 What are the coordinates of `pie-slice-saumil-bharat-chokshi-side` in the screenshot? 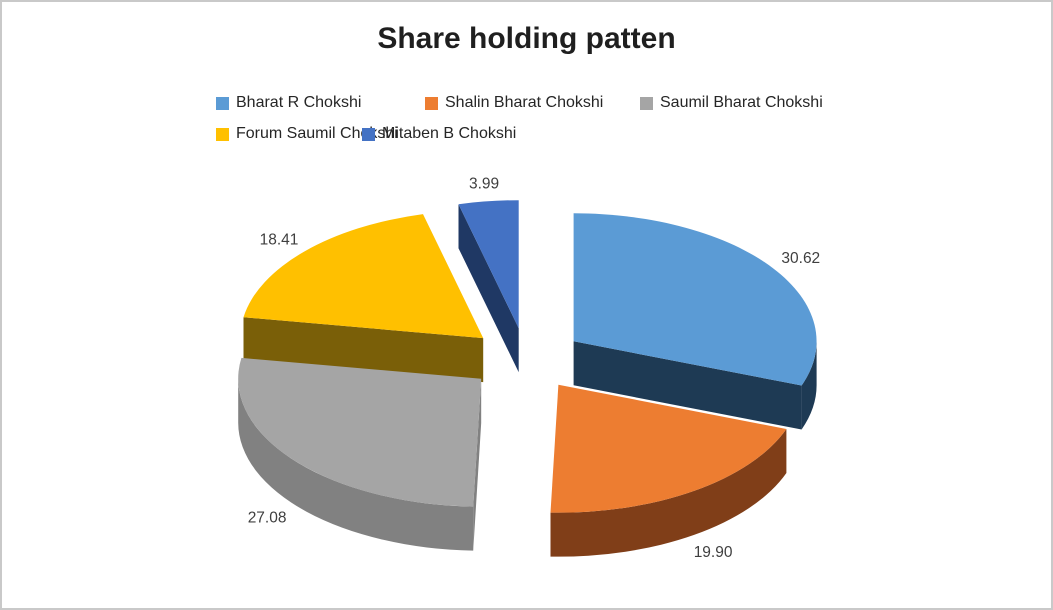 It's located at (477, 464).